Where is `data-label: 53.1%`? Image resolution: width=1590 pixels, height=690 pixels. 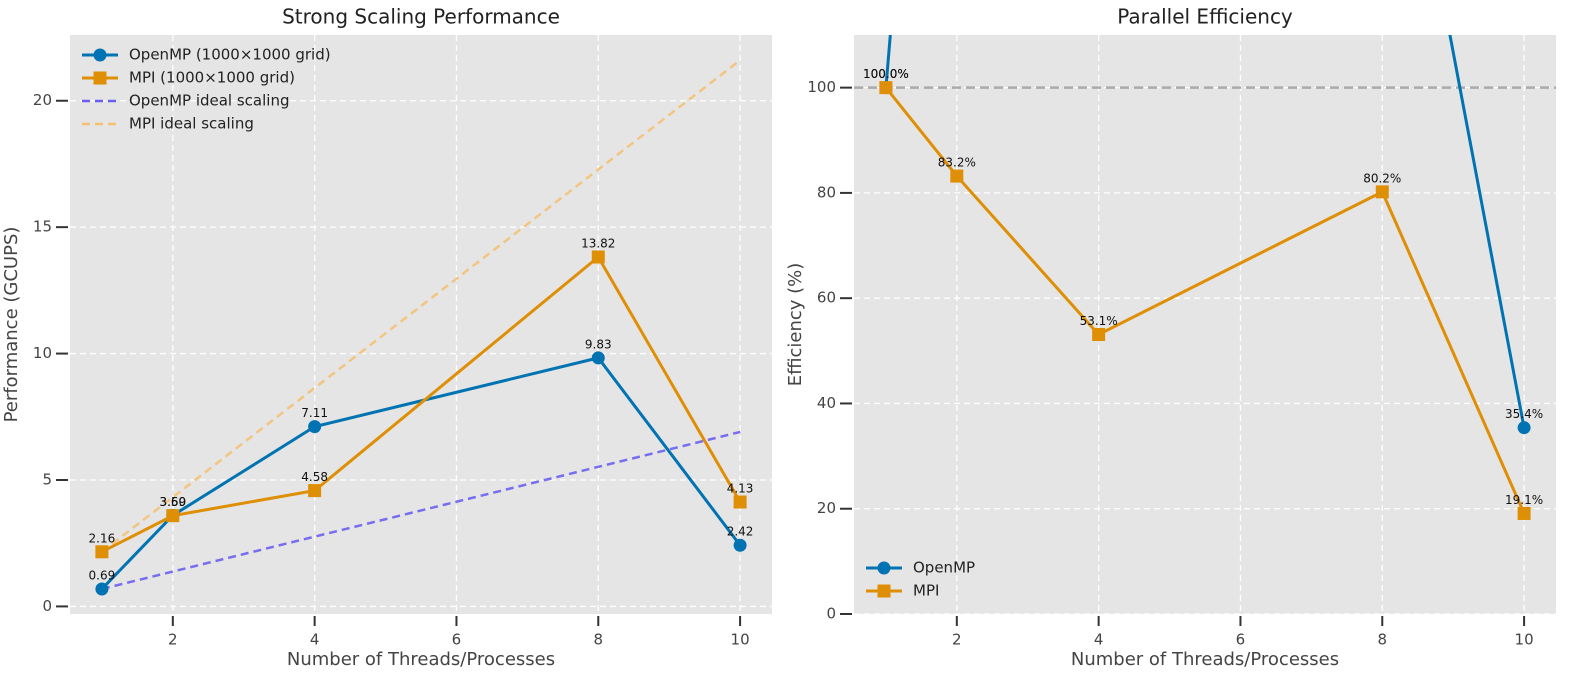 data-label: 53.1% is located at coordinates (1099, 321).